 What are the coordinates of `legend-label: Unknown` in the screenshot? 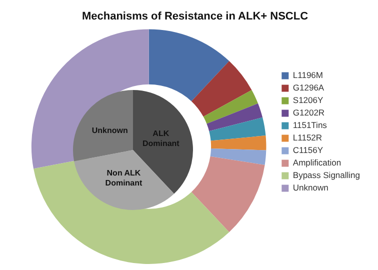 It's located at (310, 187).